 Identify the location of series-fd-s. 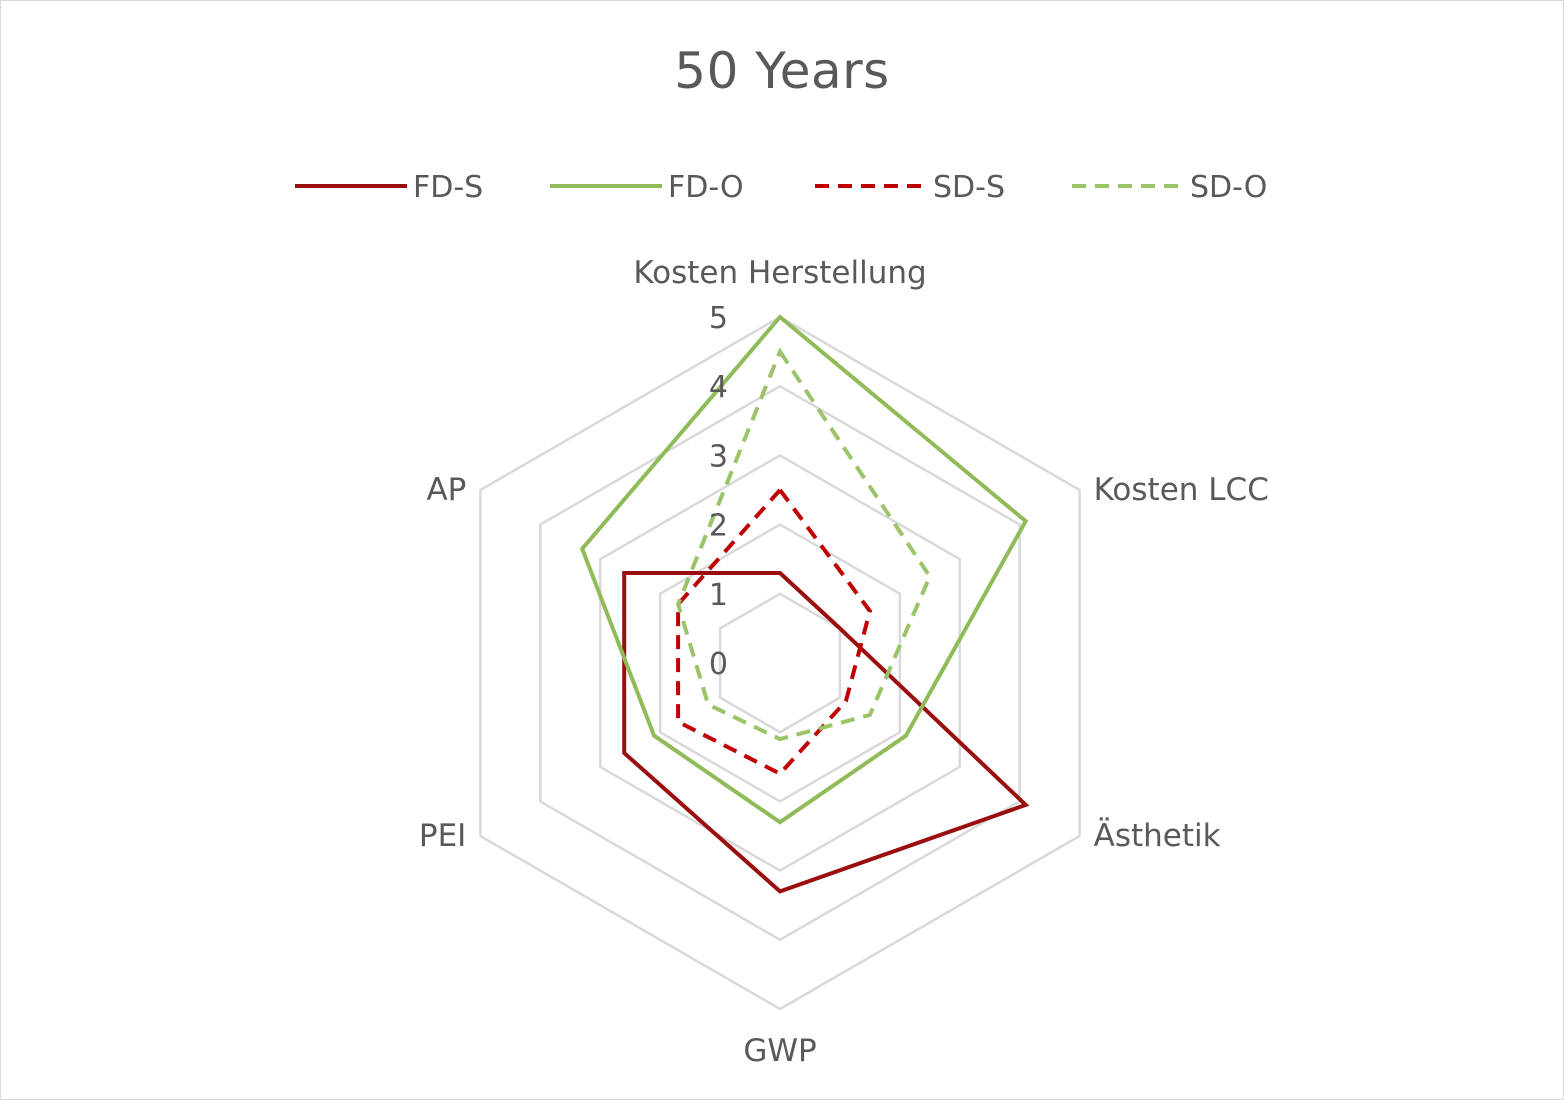
(826, 732).